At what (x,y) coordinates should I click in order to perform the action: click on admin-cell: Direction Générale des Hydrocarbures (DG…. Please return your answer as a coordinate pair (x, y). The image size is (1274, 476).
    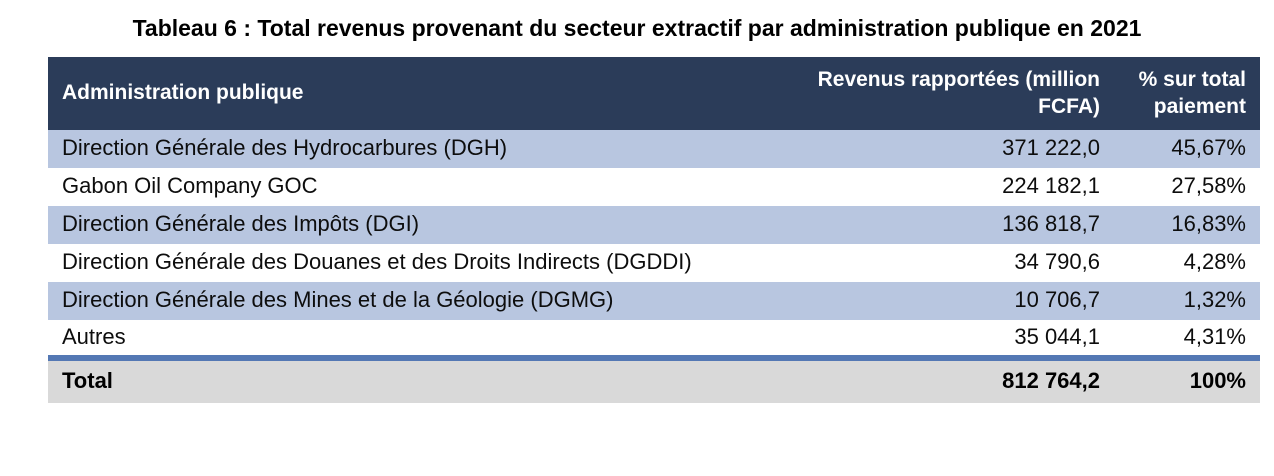
    Looking at the image, I should click on (398, 149).